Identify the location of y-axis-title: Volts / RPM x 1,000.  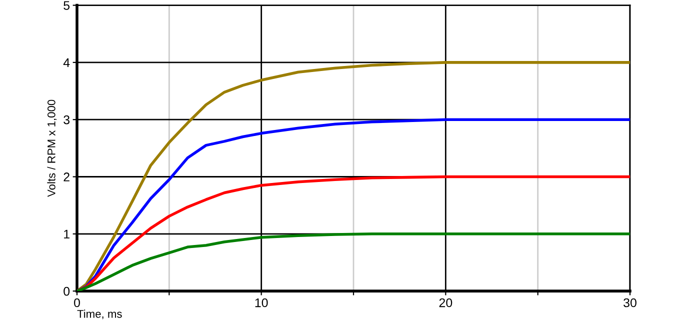
(52, 148).